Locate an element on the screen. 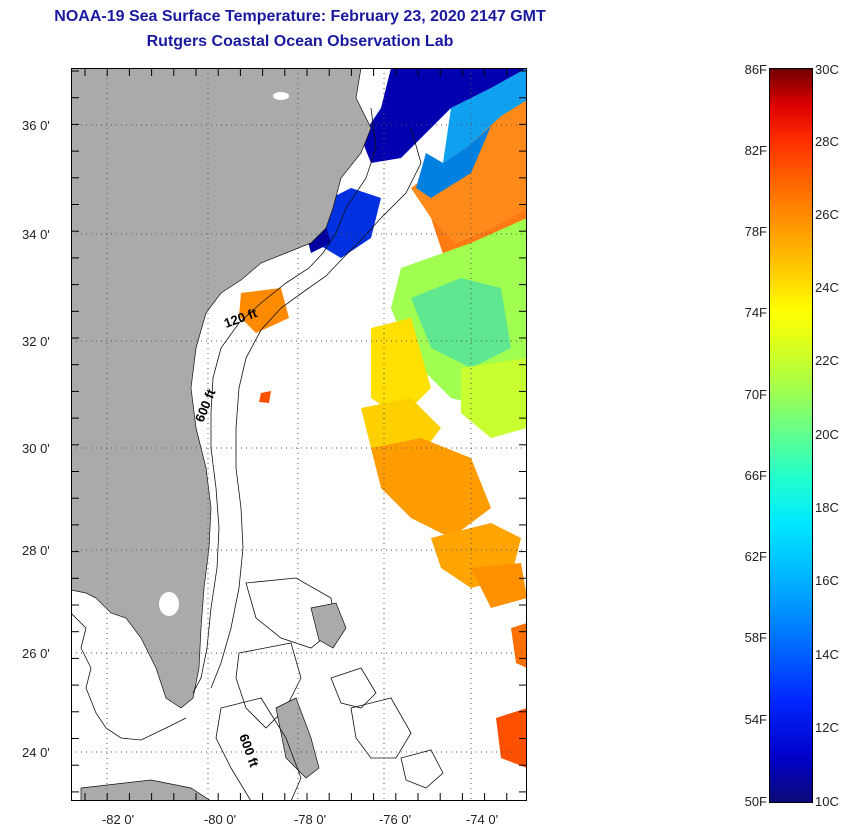  colorbar-f-50: 50F is located at coordinates (755, 801).